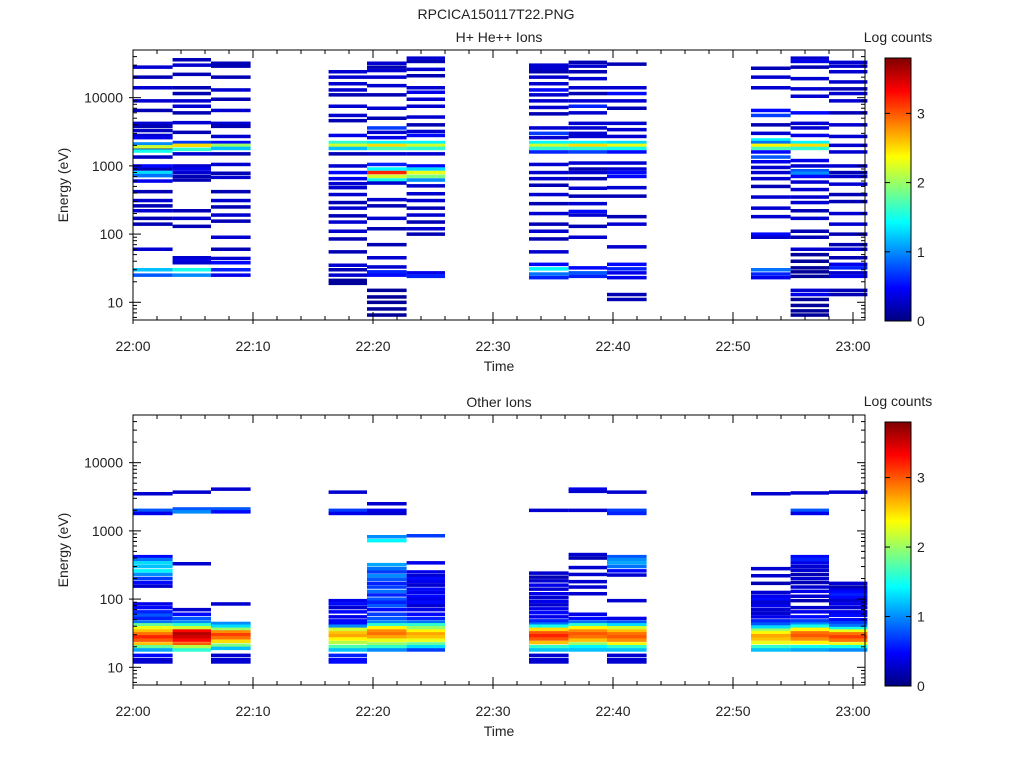 This screenshot has height=768, width=1024. I want to click on colorbar-tick-label: 2, so click(921, 183).